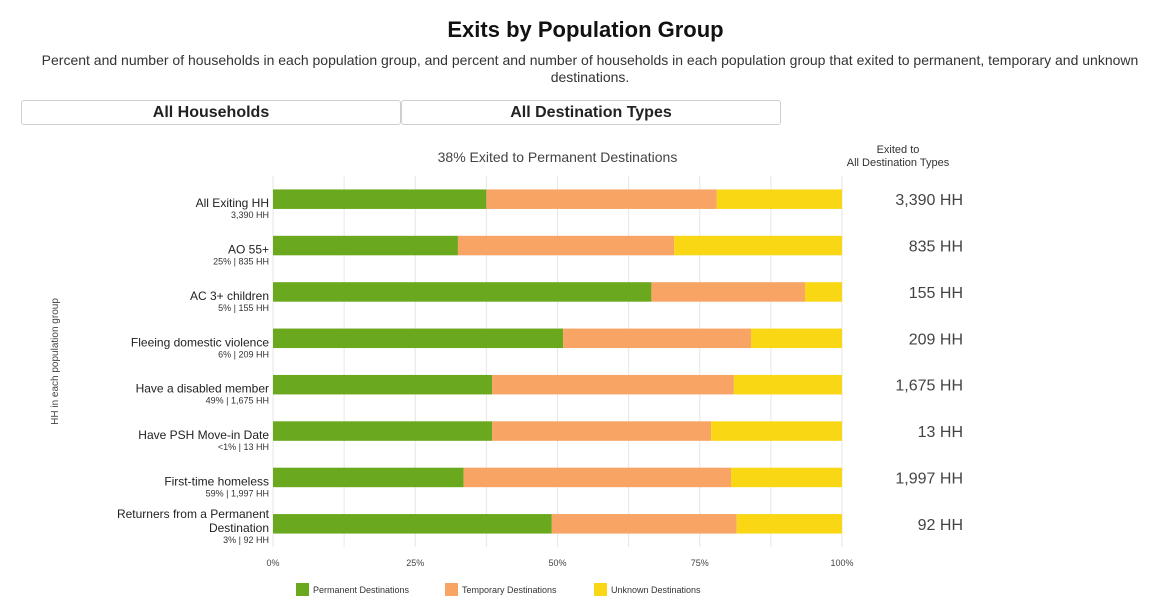 The width and height of the screenshot is (1171, 609). Describe the element at coordinates (211, 112) in the screenshot. I see `households-selector: All Households` at that location.